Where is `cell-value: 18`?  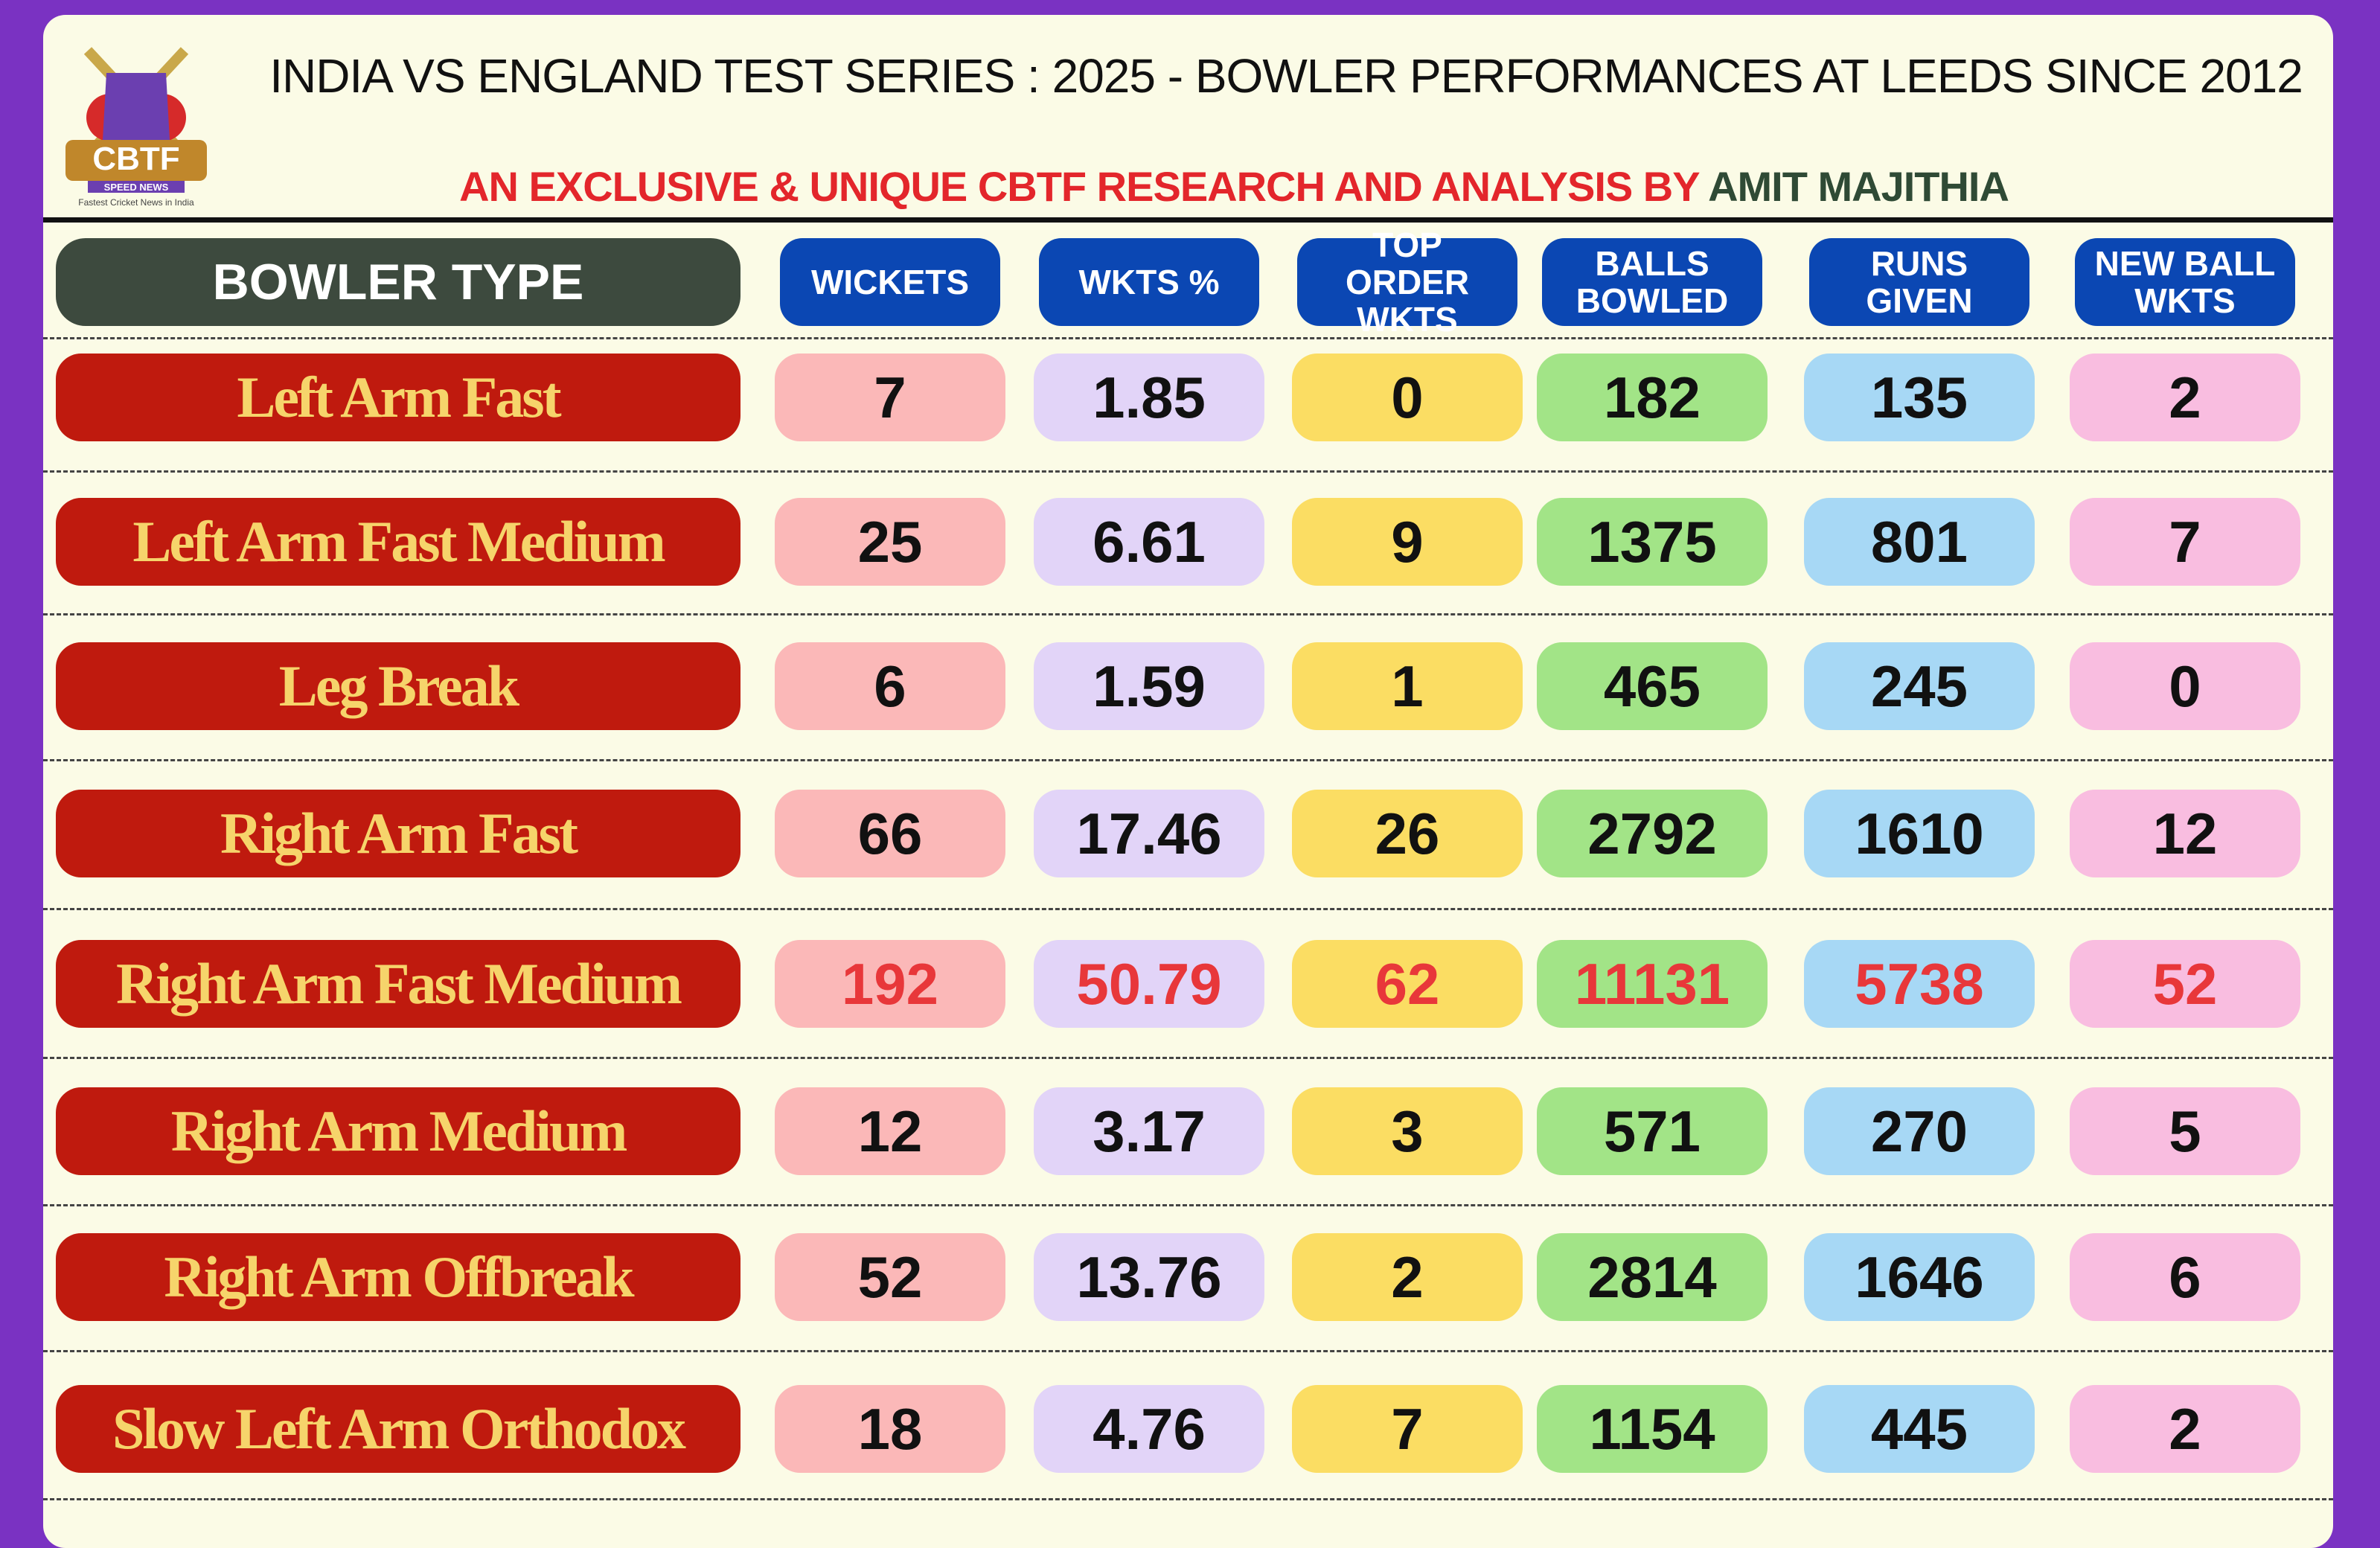
cell-value: 18 is located at coordinates (890, 1429).